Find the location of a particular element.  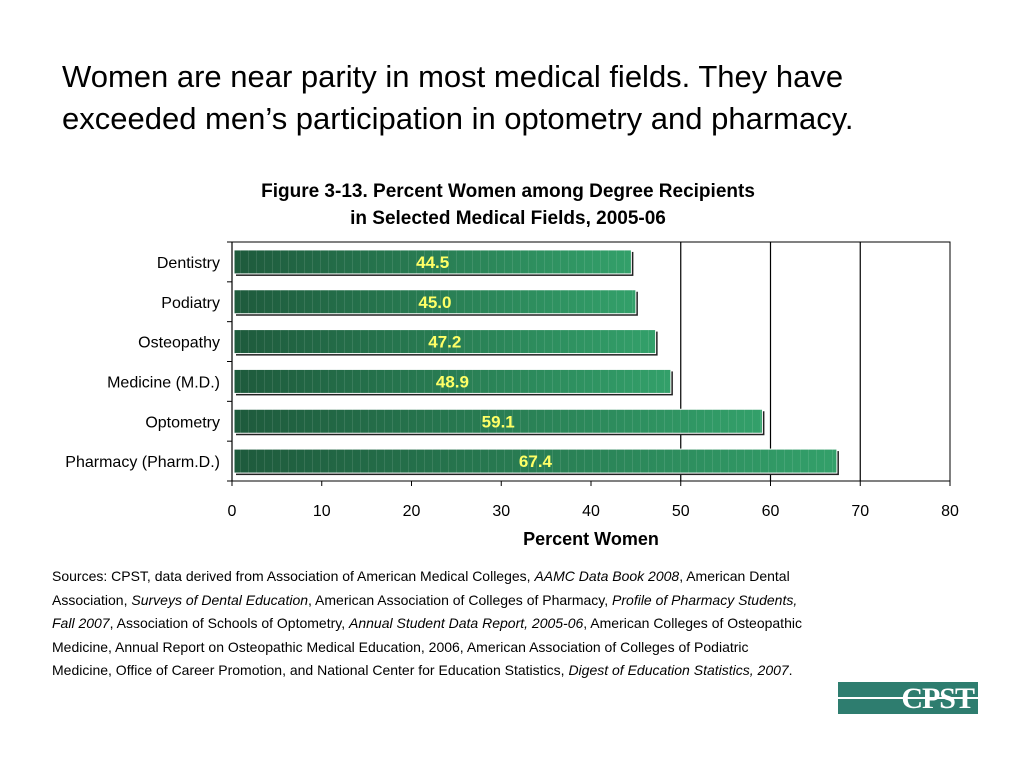

x-tick-label: 40 is located at coordinates (591, 511).